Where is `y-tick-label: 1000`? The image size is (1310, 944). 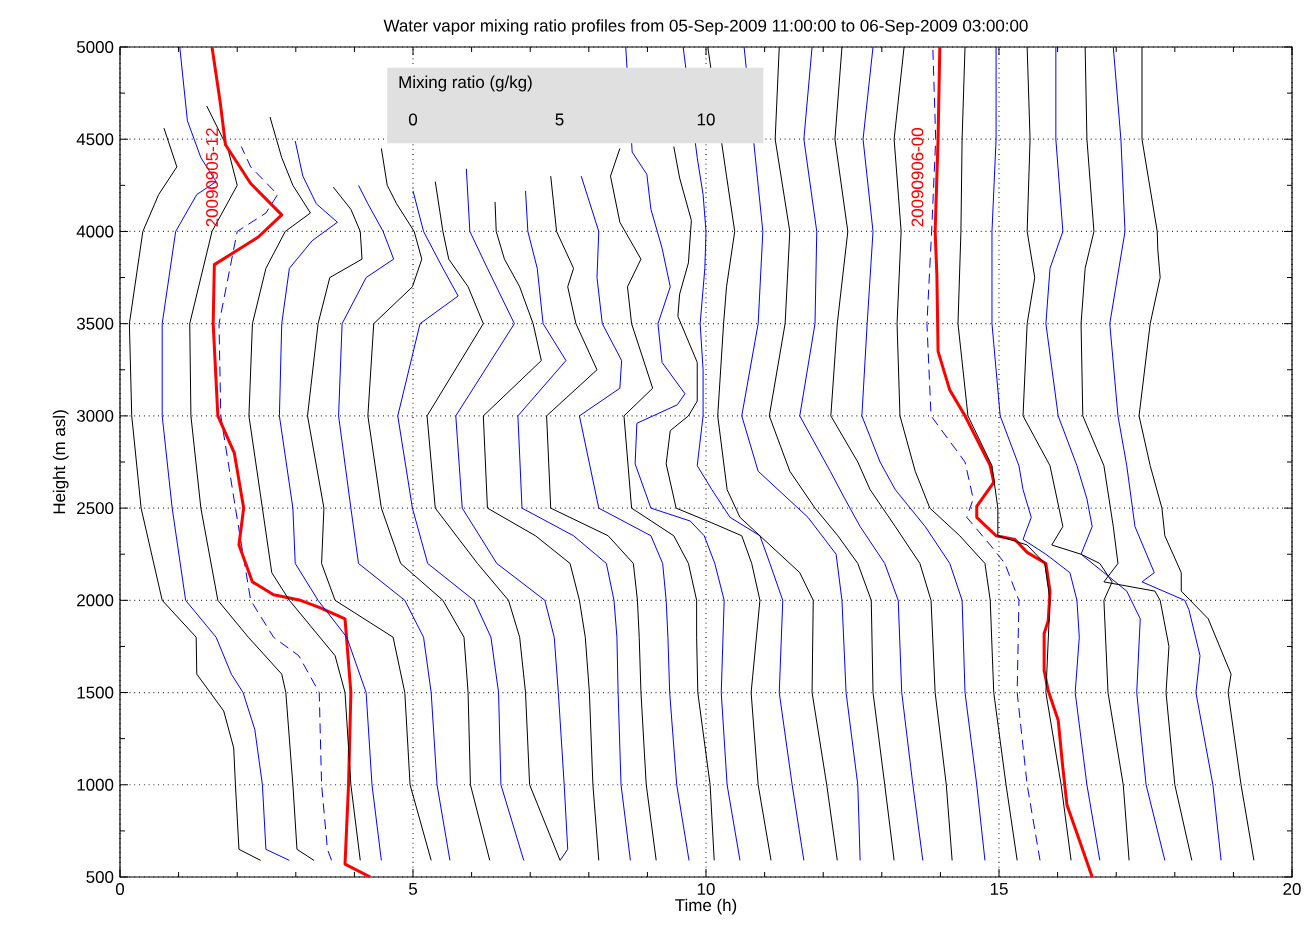
y-tick-label: 1000 is located at coordinates (95, 784).